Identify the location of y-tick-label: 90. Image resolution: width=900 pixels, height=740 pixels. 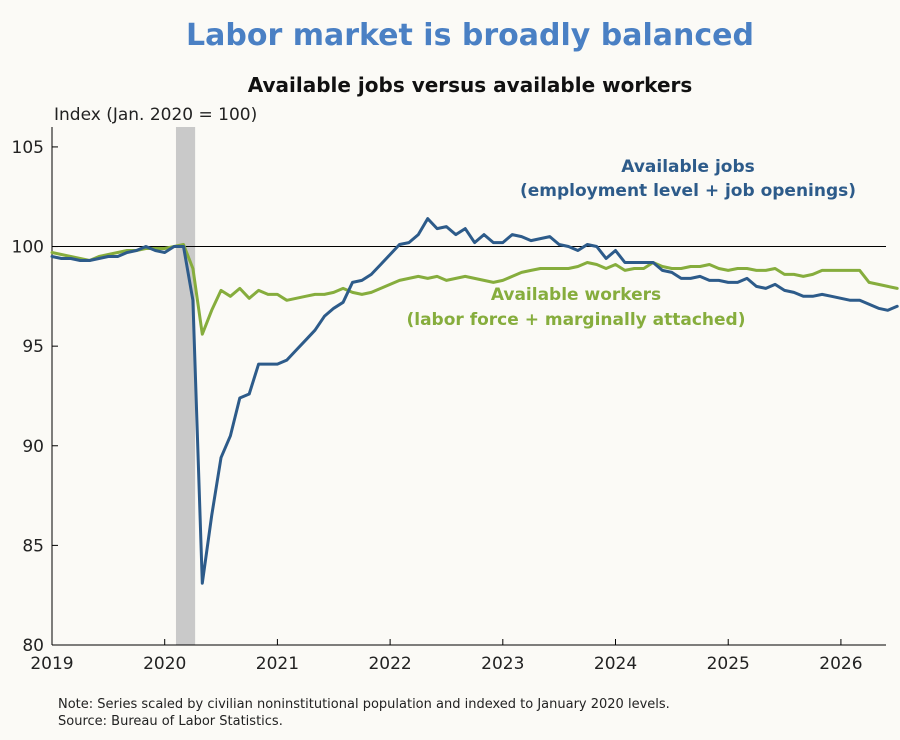
(33, 447).